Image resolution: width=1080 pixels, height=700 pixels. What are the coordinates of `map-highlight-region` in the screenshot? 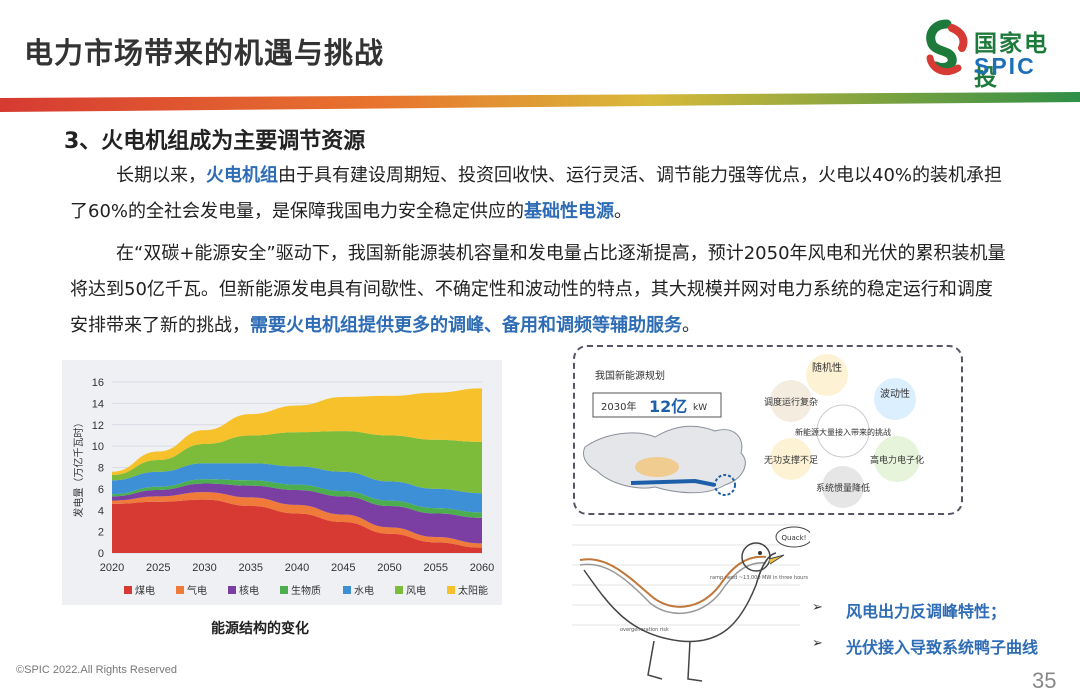 It's located at (657, 467).